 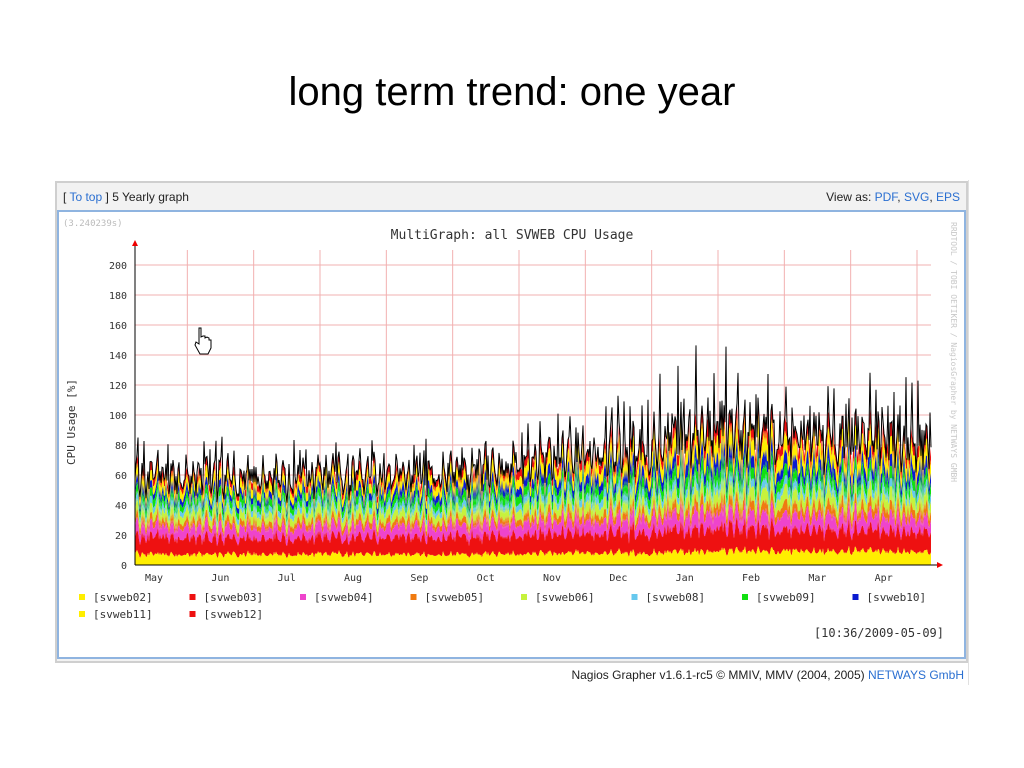 I want to click on legend-label: [svweb02], so click(x=123, y=597).